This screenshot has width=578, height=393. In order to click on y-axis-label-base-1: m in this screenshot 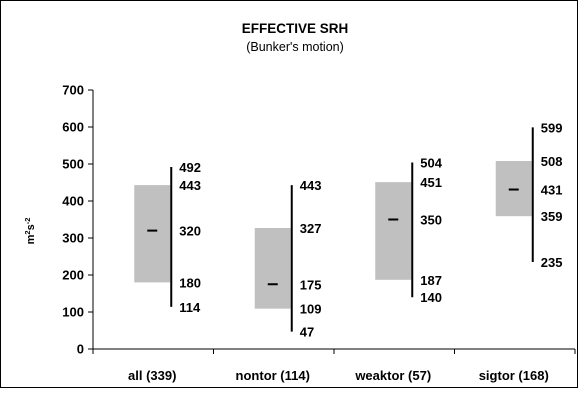, I will do `click(31, 239)`.